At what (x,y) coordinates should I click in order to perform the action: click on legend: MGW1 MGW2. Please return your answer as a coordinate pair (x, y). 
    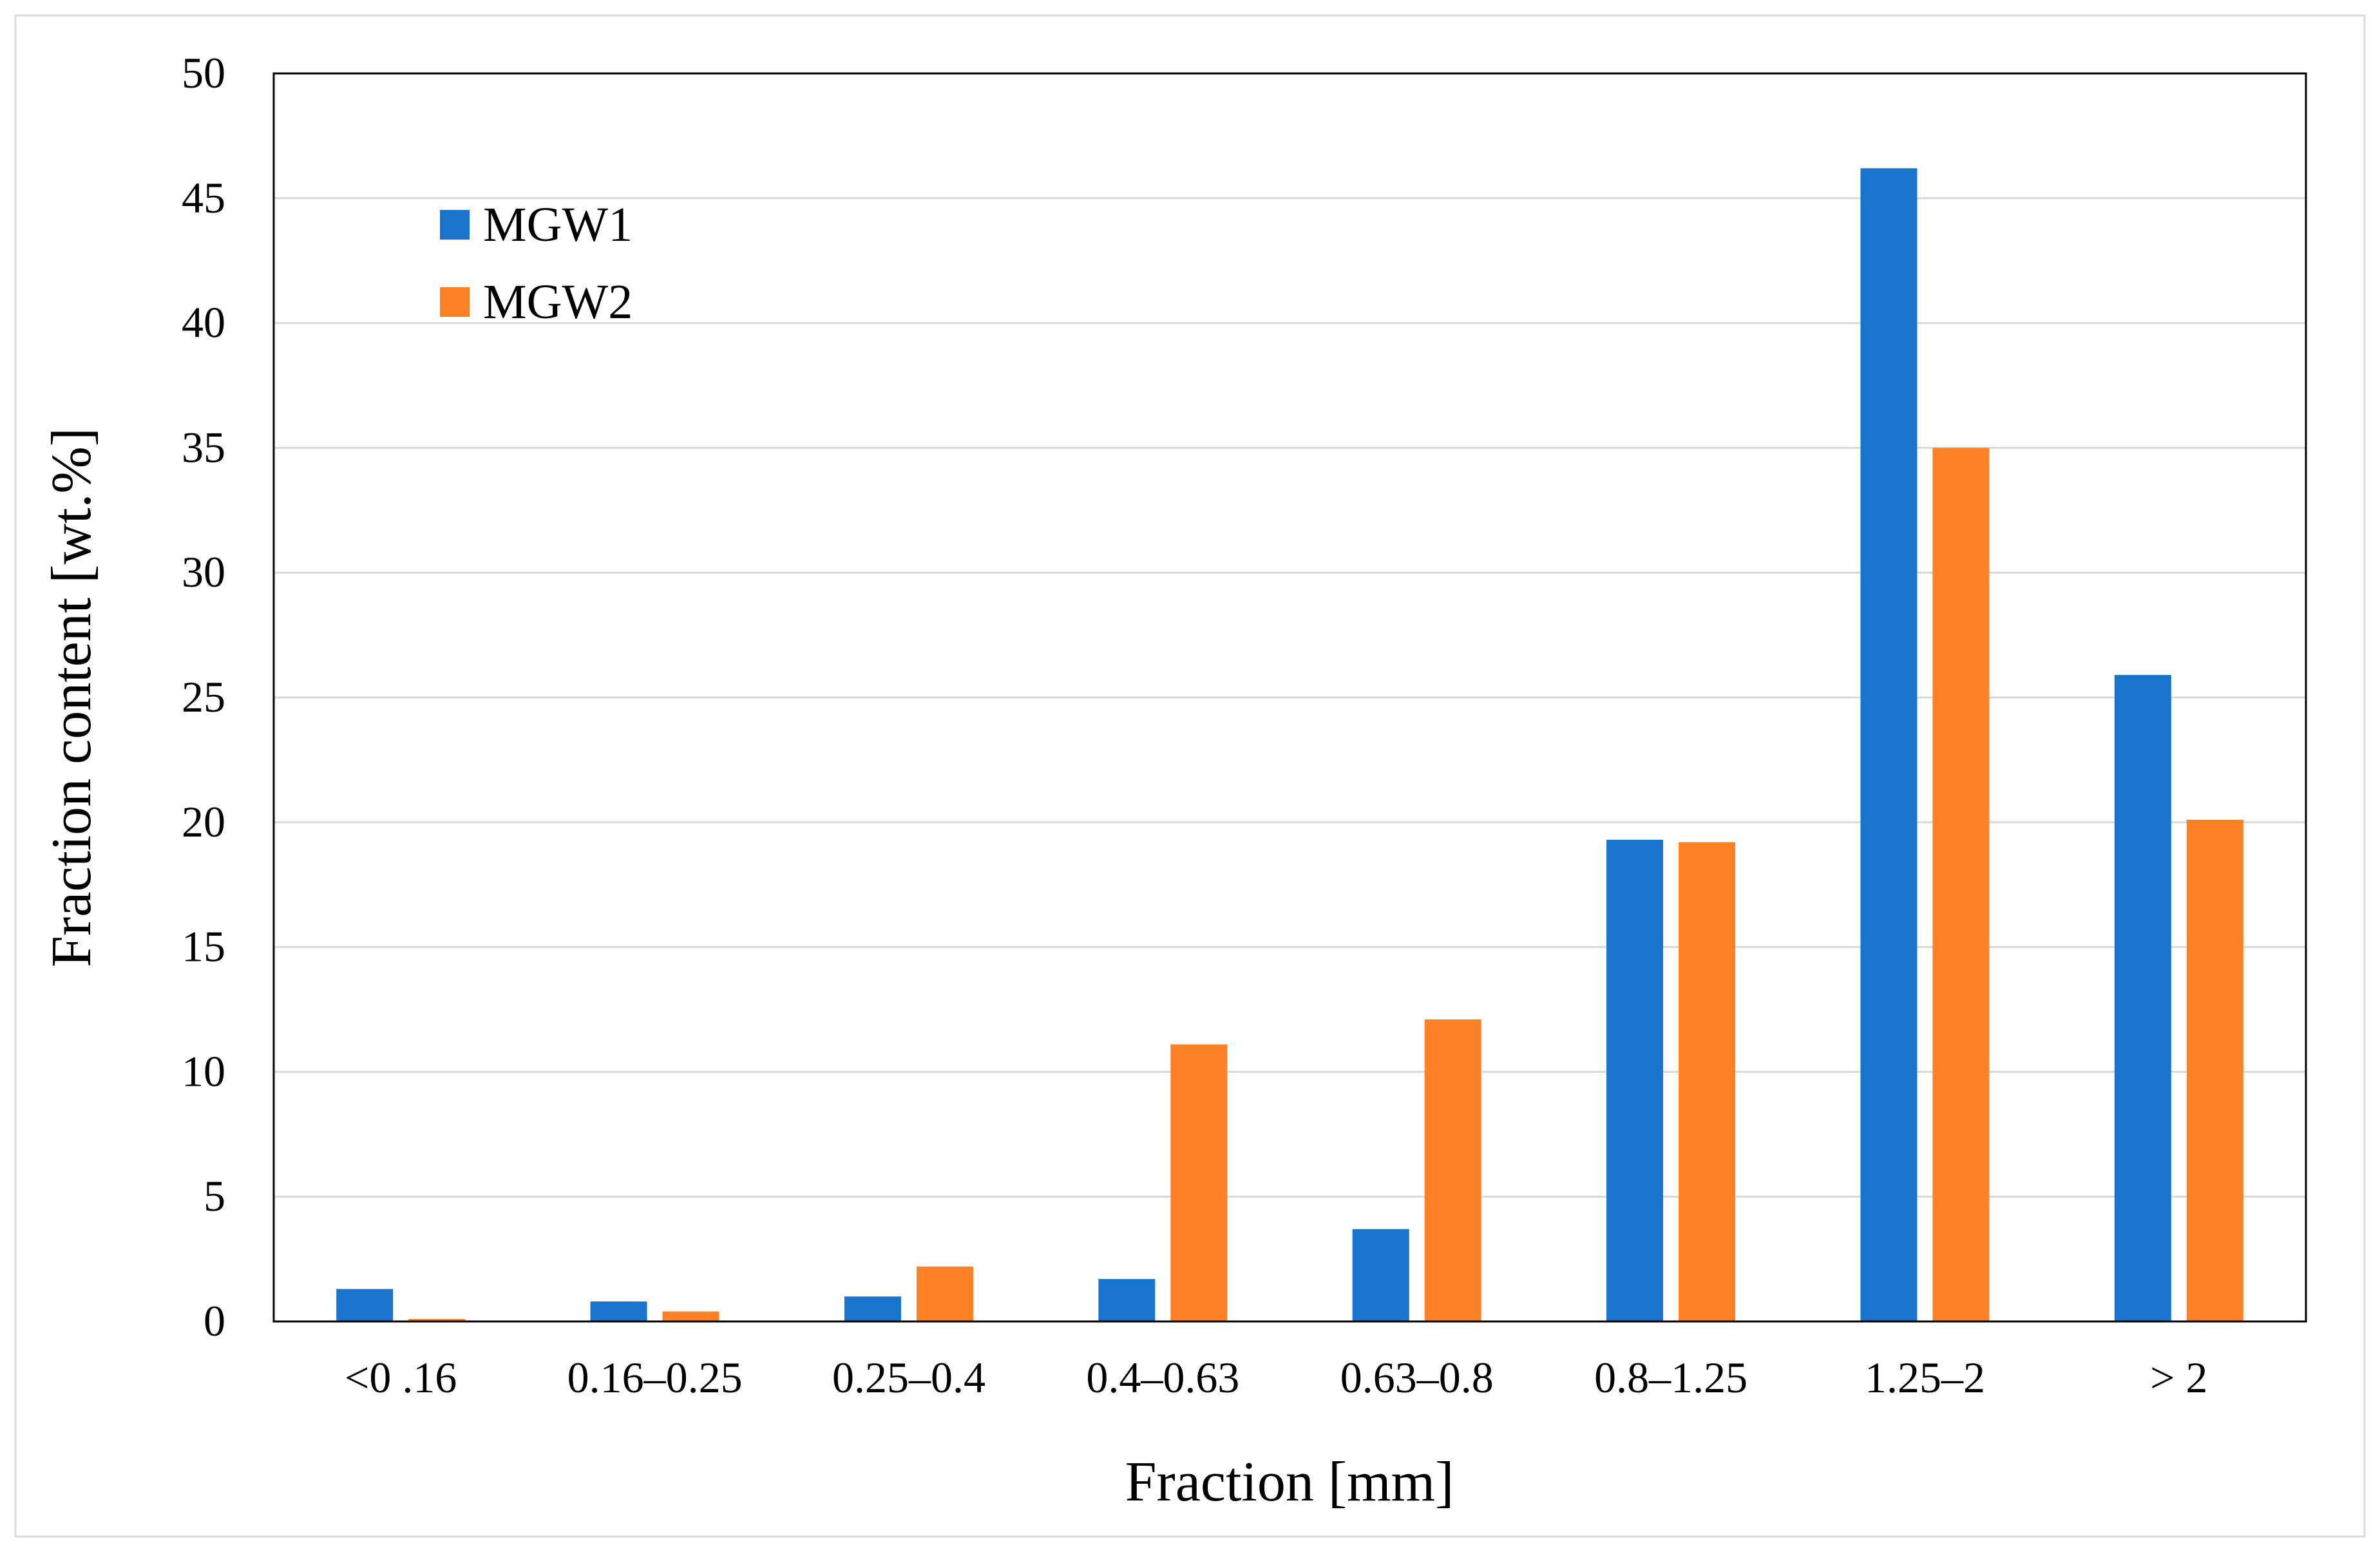
    Looking at the image, I should click on (536, 263).